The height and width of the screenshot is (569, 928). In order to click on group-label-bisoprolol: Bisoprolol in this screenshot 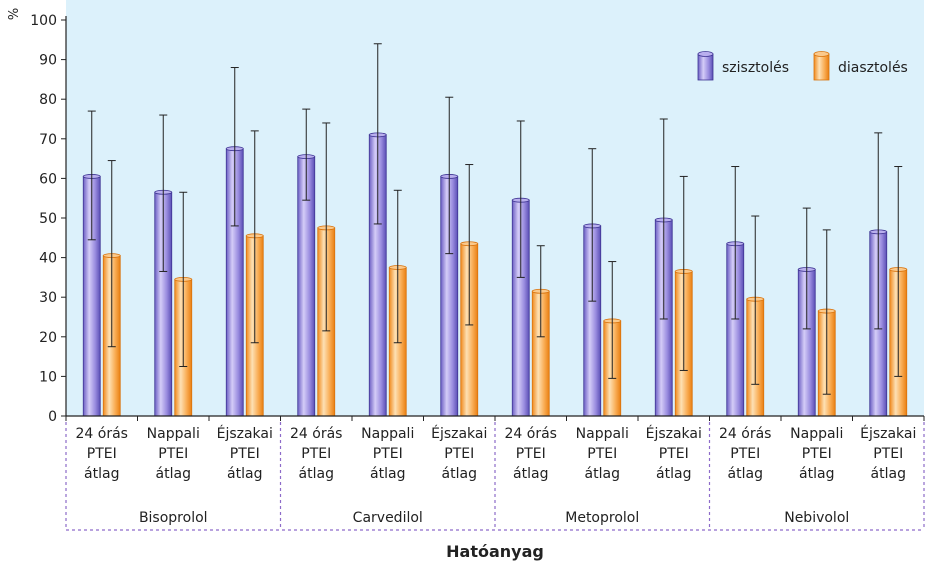, I will do `click(173, 518)`.